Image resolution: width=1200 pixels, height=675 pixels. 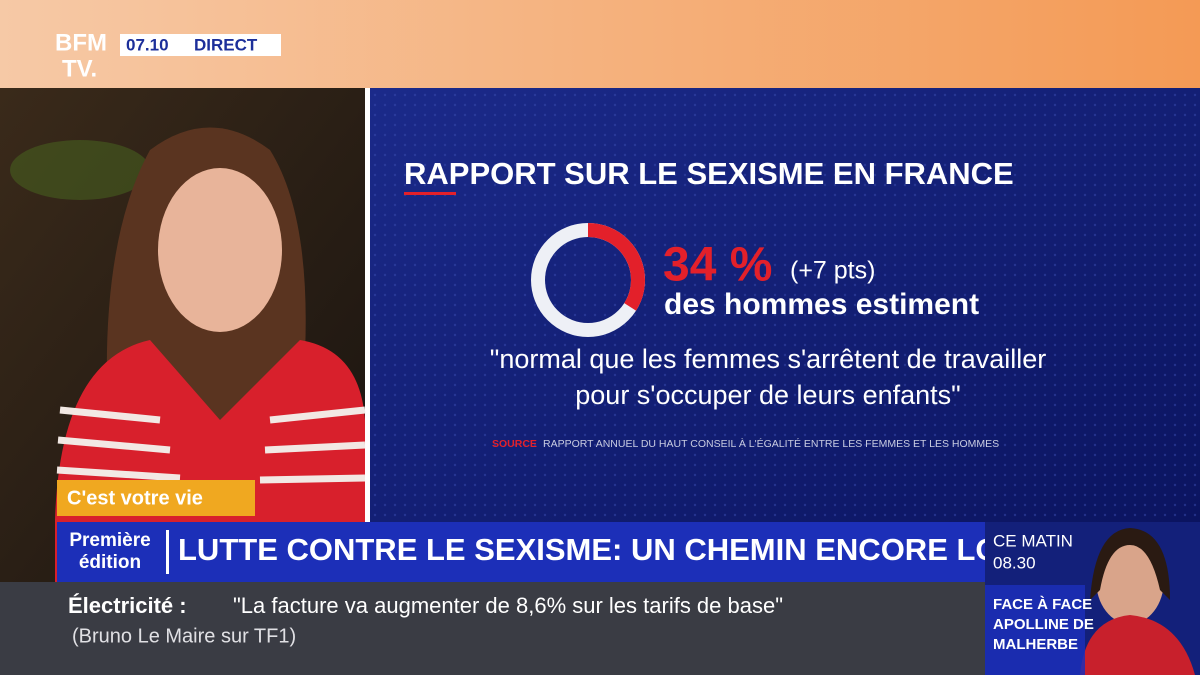 I want to click on show-name: Première, so click(x=109, y=540).